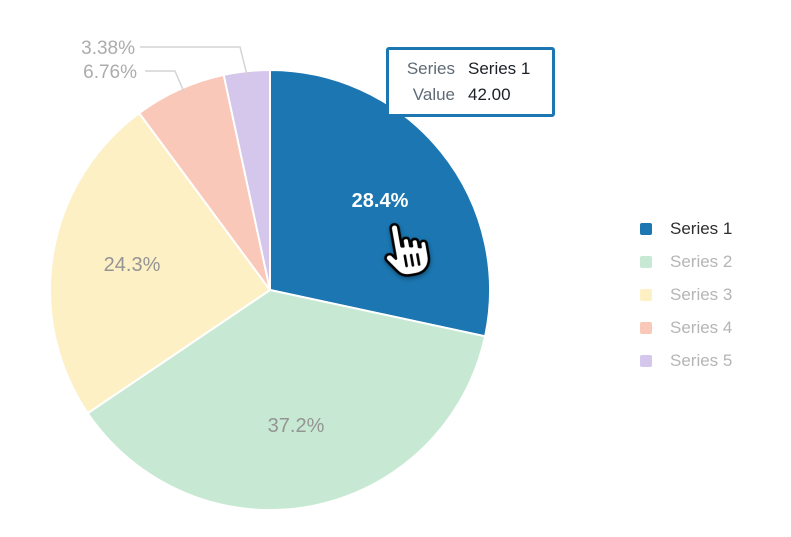 The image size is (791, 537). What do you see at coordinates (433, 94) in the screenshot?
I see `tooltip-value-label: Value` at bounding box center [433, 94].